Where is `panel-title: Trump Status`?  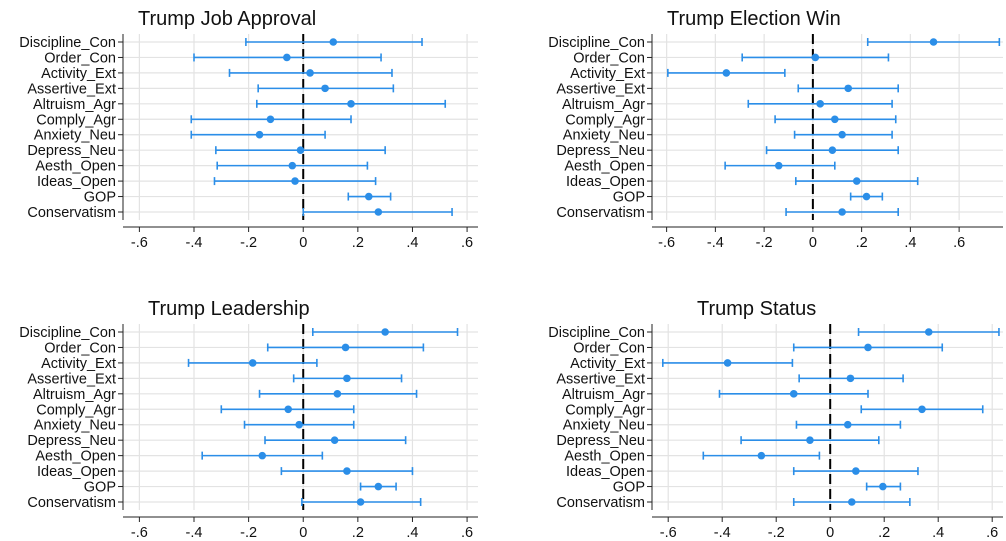 panel-title: Trump Status is located at coordinates (756, 309).